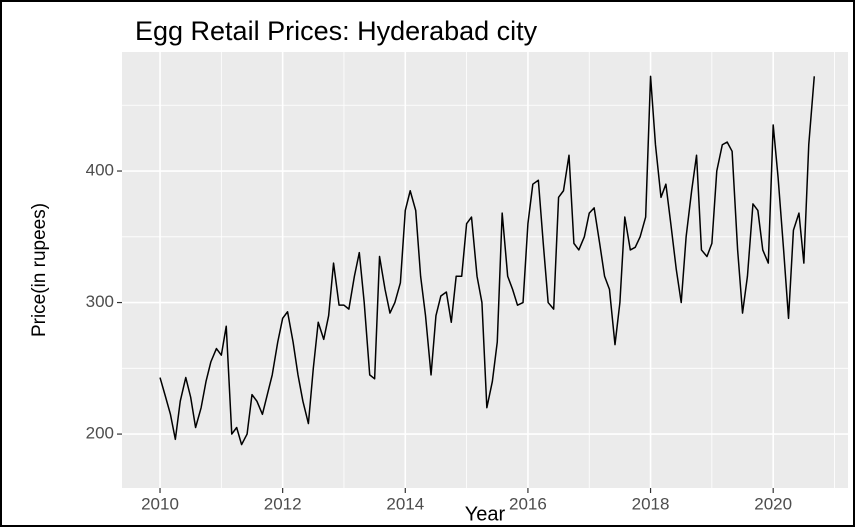 This screenshot has width=855, height=527. I want to click on x-tick-label: 2010, so click(160, 503).